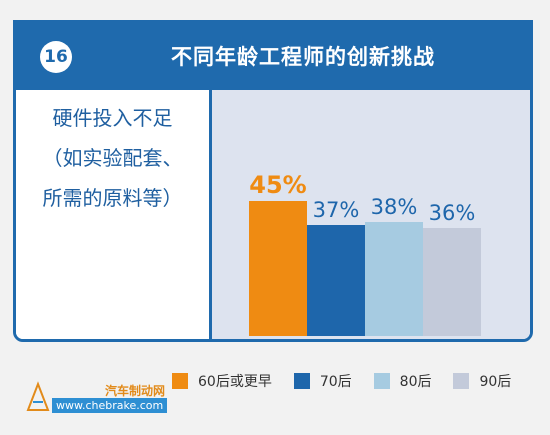 The image size is (550, 435). I want to click on chart-title: 不同年龄工程师的创新挑战, so click(303, 57).